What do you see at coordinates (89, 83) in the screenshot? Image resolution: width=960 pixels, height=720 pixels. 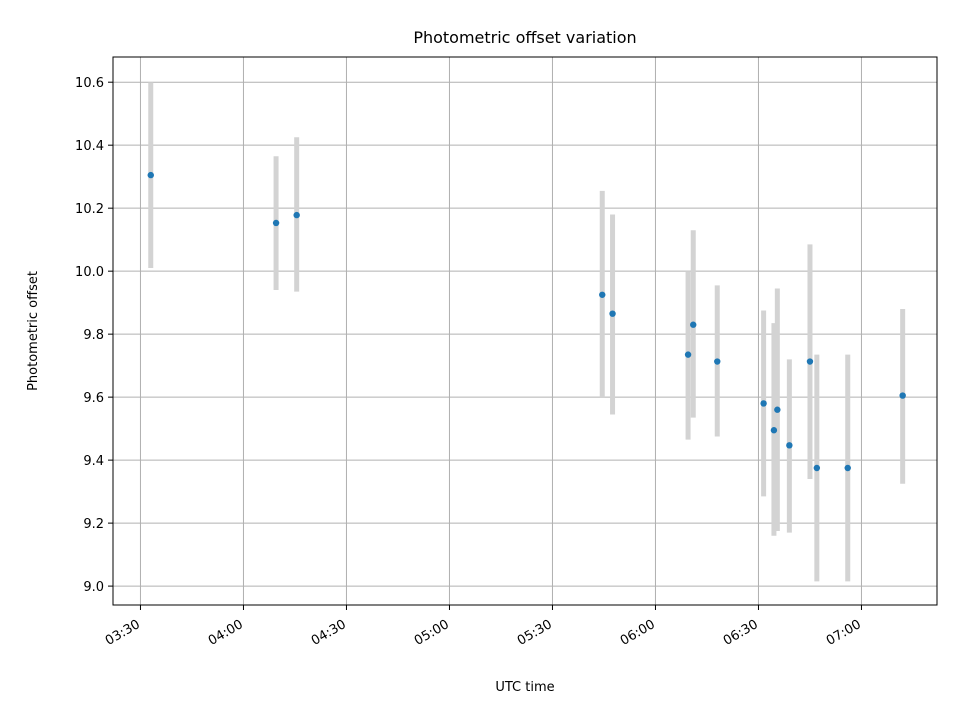 I see `y-tick-label: 10.6` at bounding box center [89, 83].